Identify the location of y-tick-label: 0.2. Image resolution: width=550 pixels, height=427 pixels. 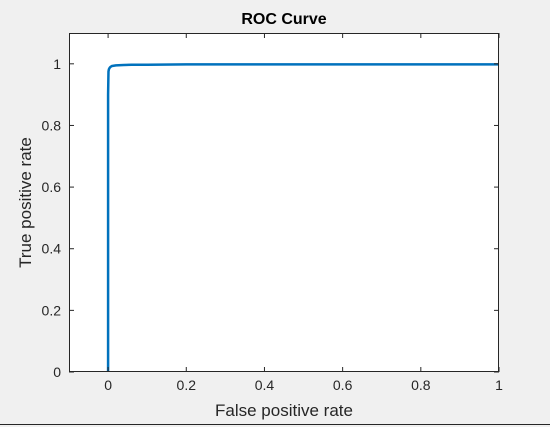
(52, 310).